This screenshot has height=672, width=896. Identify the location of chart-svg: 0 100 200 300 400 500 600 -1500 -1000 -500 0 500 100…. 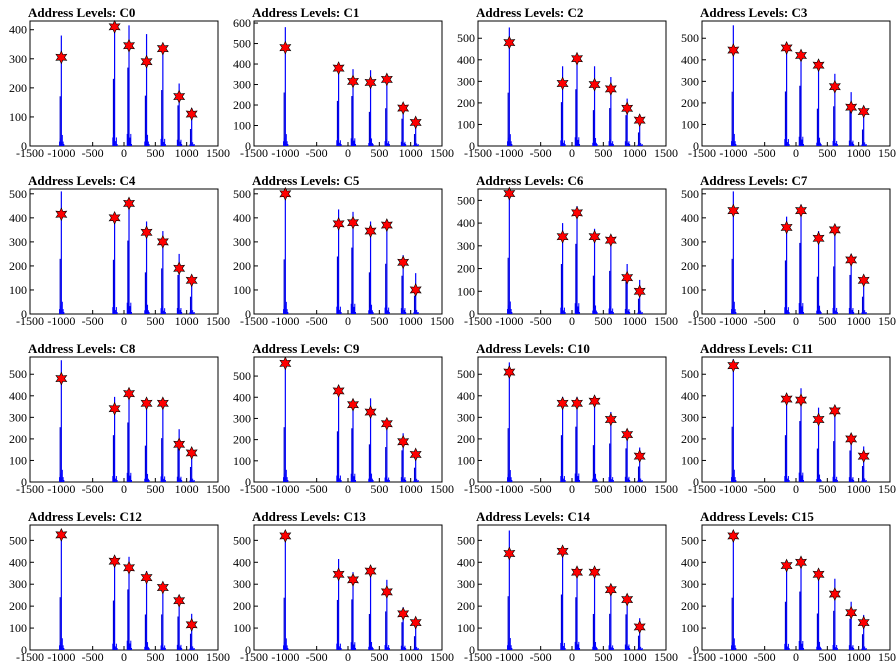
(343, 88).